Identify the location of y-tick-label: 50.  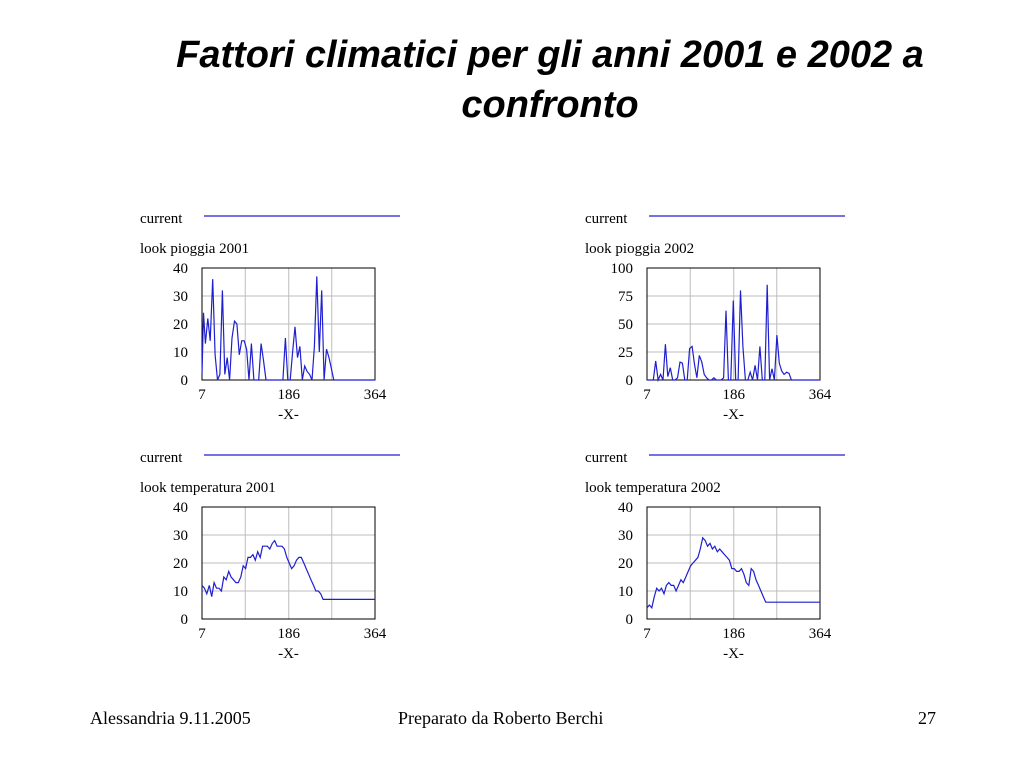
(625, 325).